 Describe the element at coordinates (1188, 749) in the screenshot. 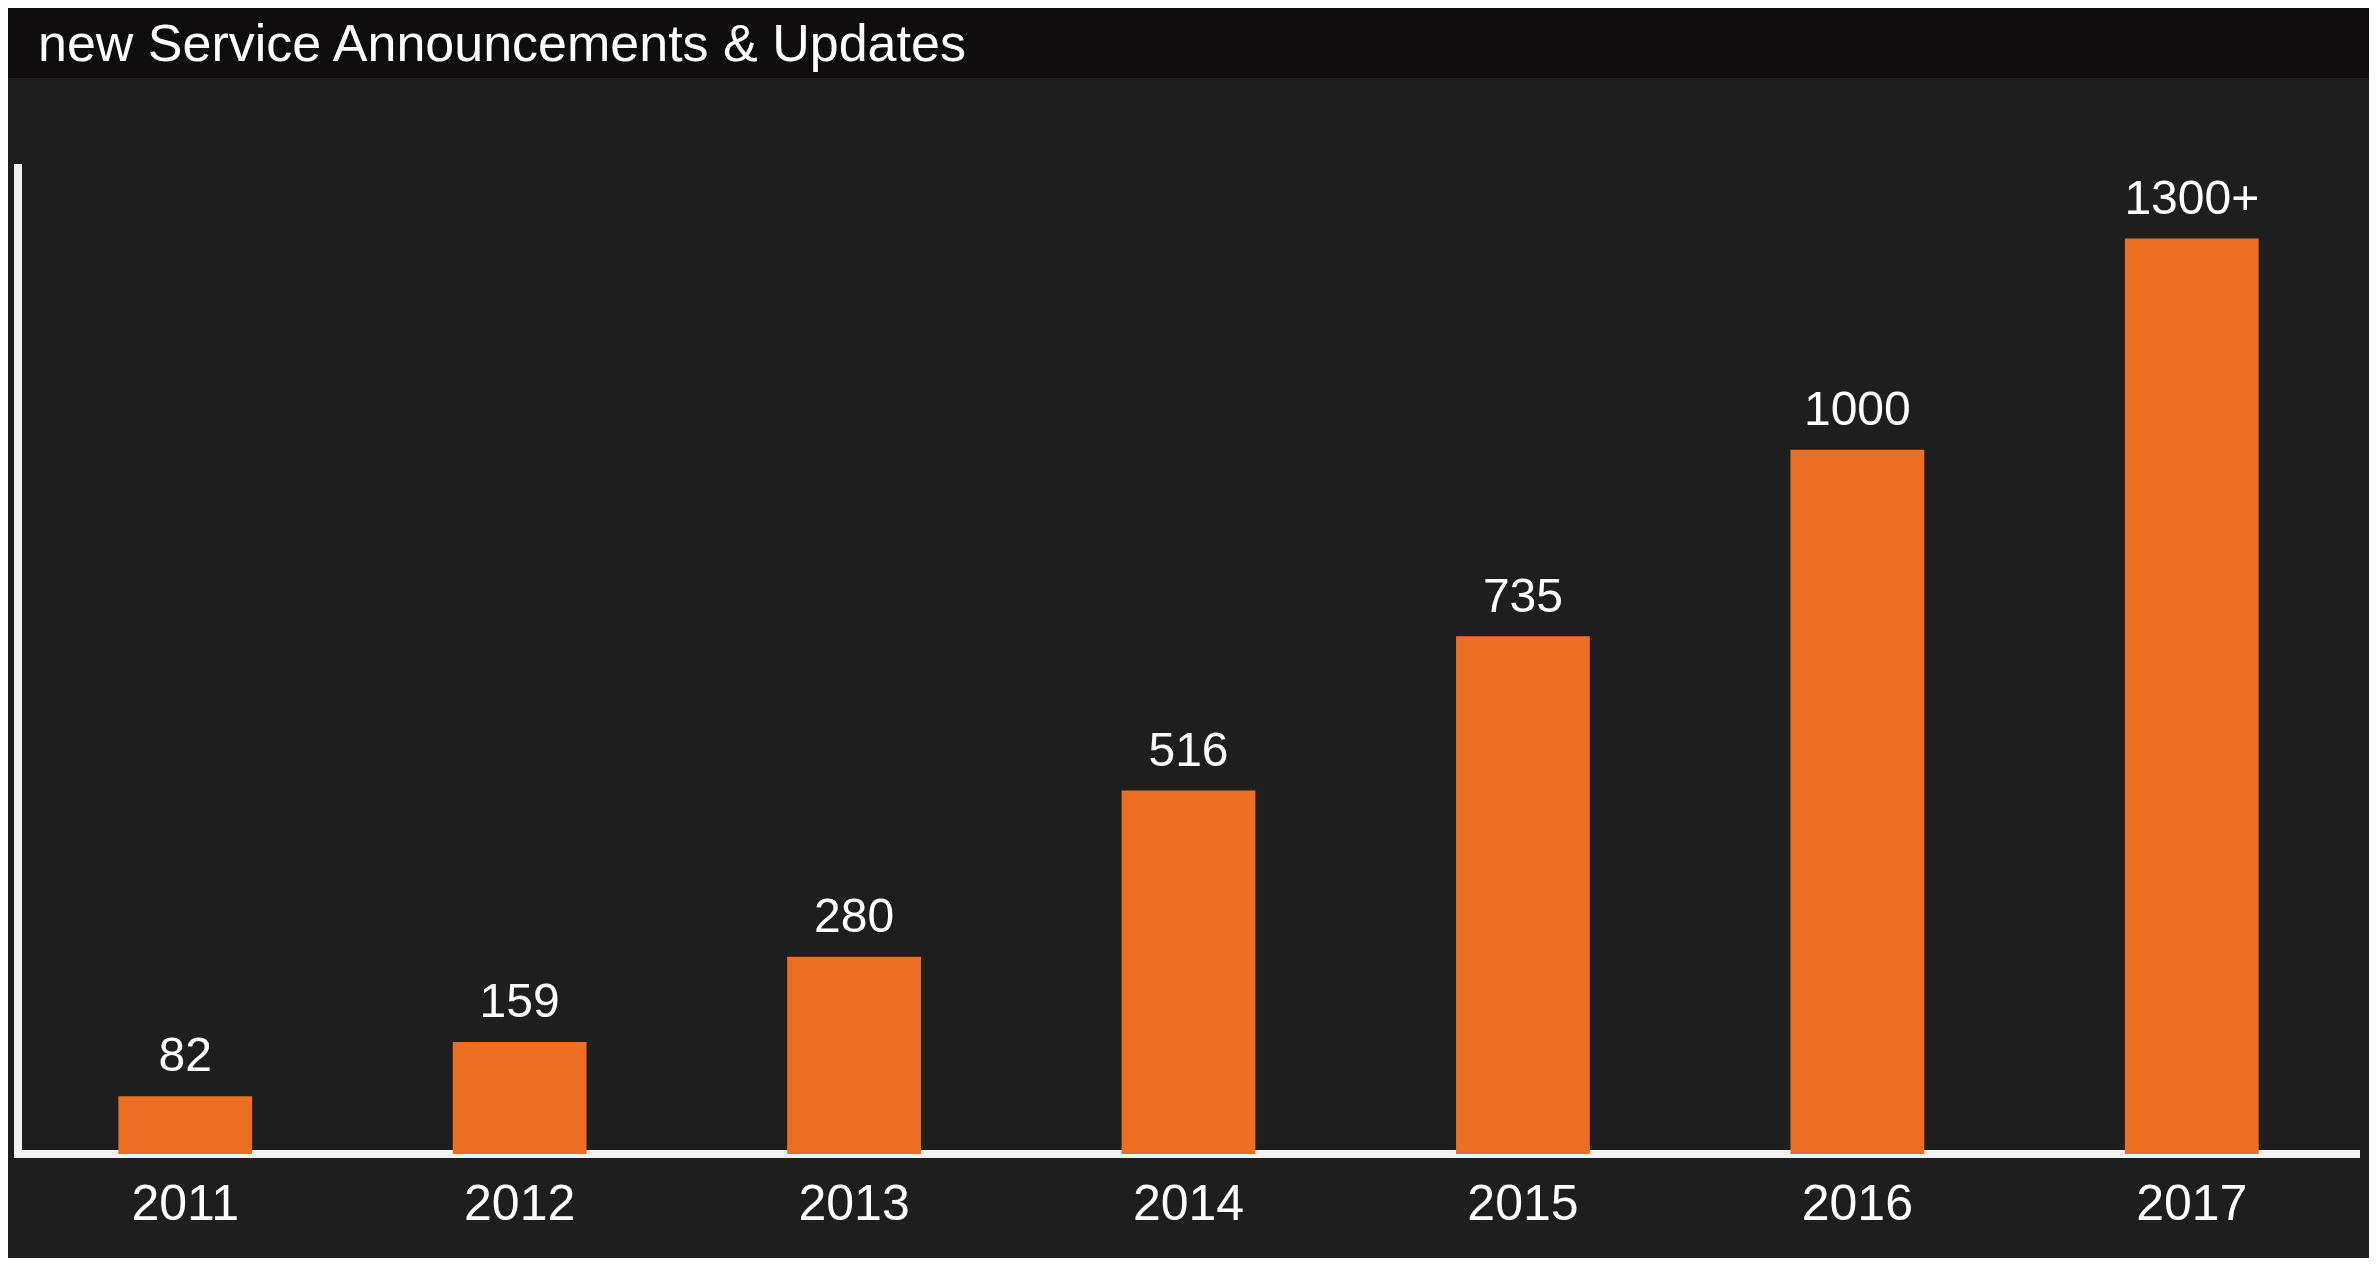

I see `data-label: 516` at that location.